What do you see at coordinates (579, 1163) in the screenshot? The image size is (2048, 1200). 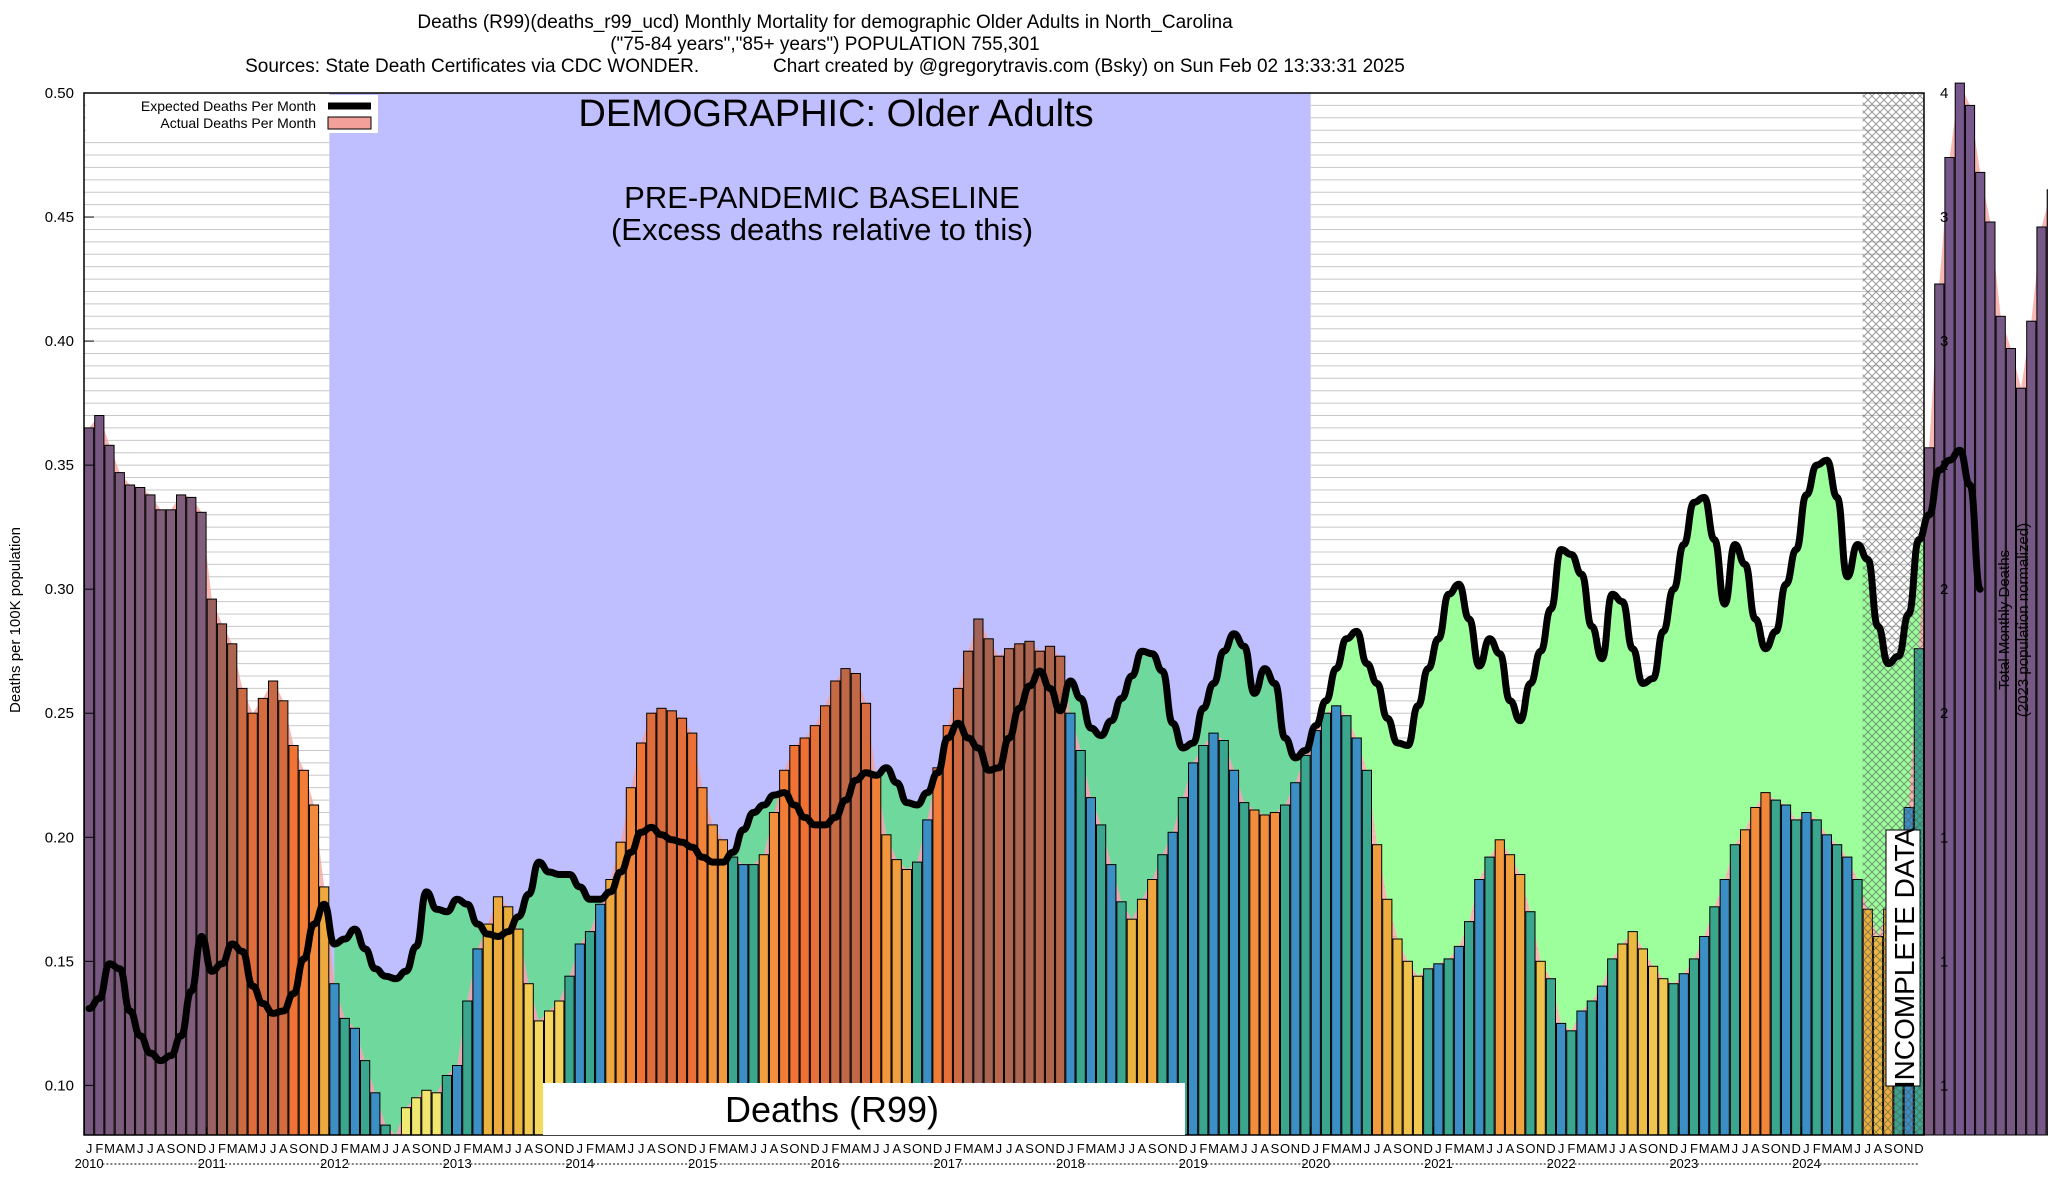 I see `year-label: 2014` at bounding box center [579, 1163].